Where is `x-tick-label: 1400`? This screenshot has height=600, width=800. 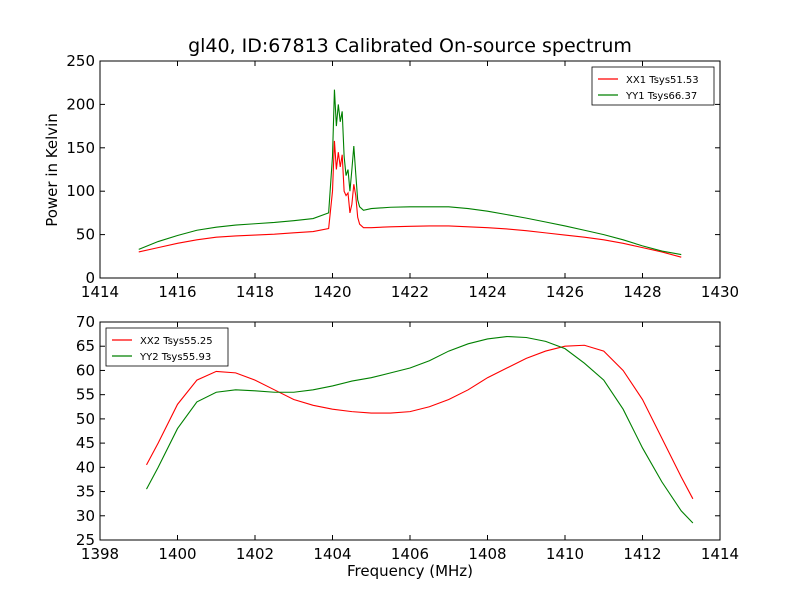 x-tick-label: 1400 is located at coordinates (177, 554).